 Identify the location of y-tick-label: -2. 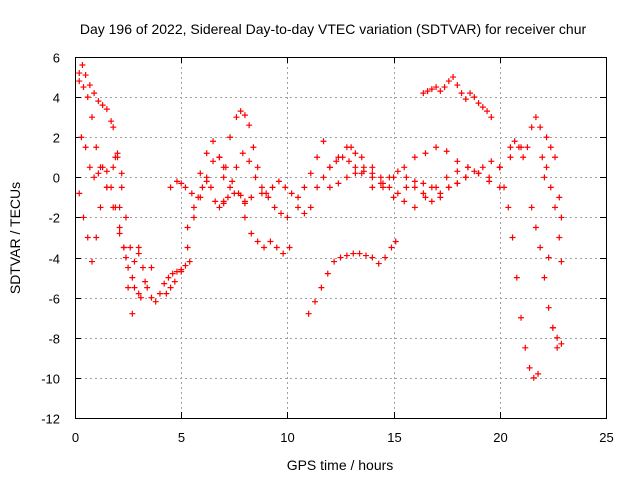
(54, 218).